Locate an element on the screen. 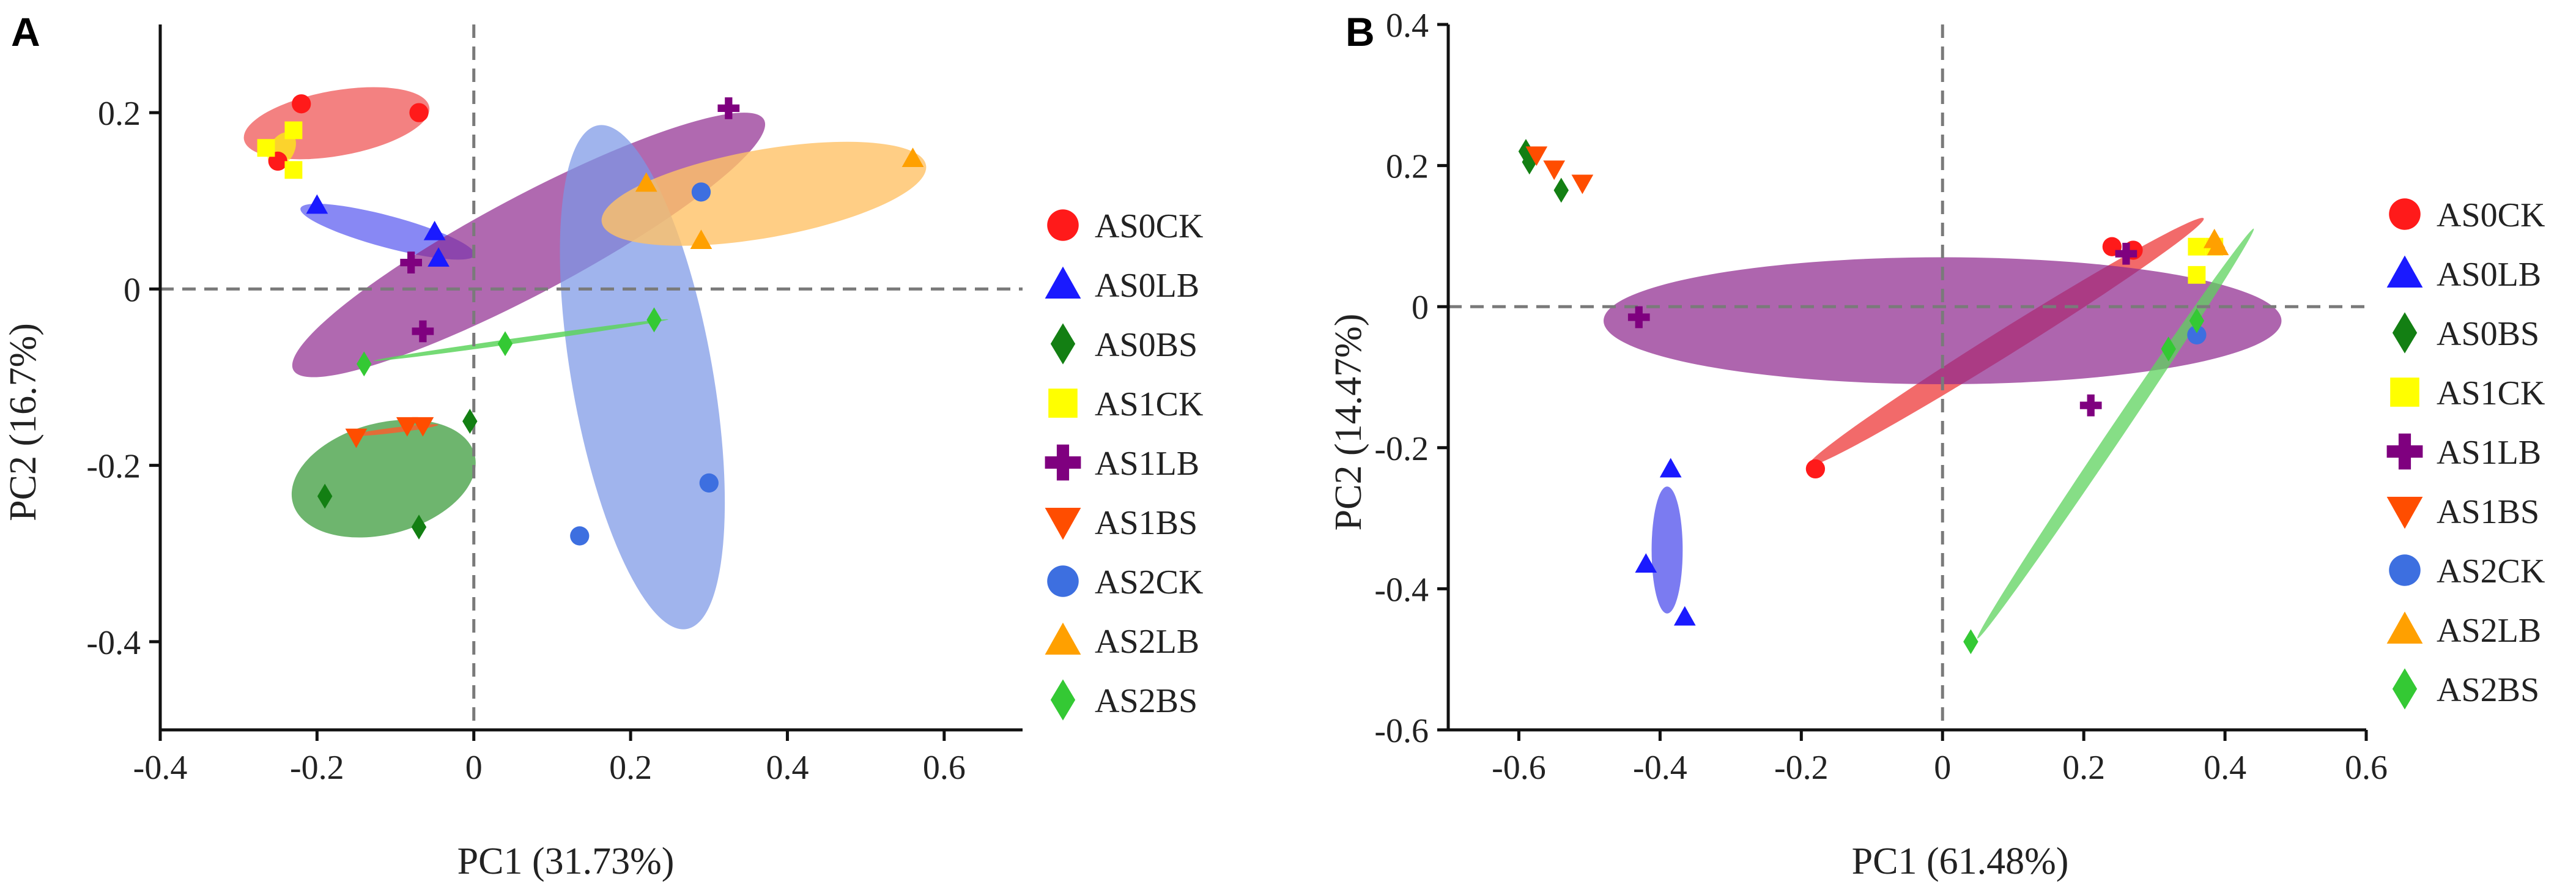 The height and width of the screenshot is (892, 2576). legend-label-as0ck-b: AS0CK is located at coordinates (2491, 215).